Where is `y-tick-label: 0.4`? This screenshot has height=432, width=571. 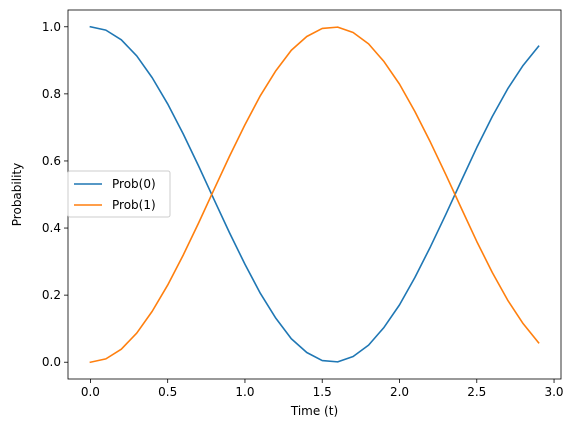 y-tick-label: 0.4 is located at coordinates (51, 228).